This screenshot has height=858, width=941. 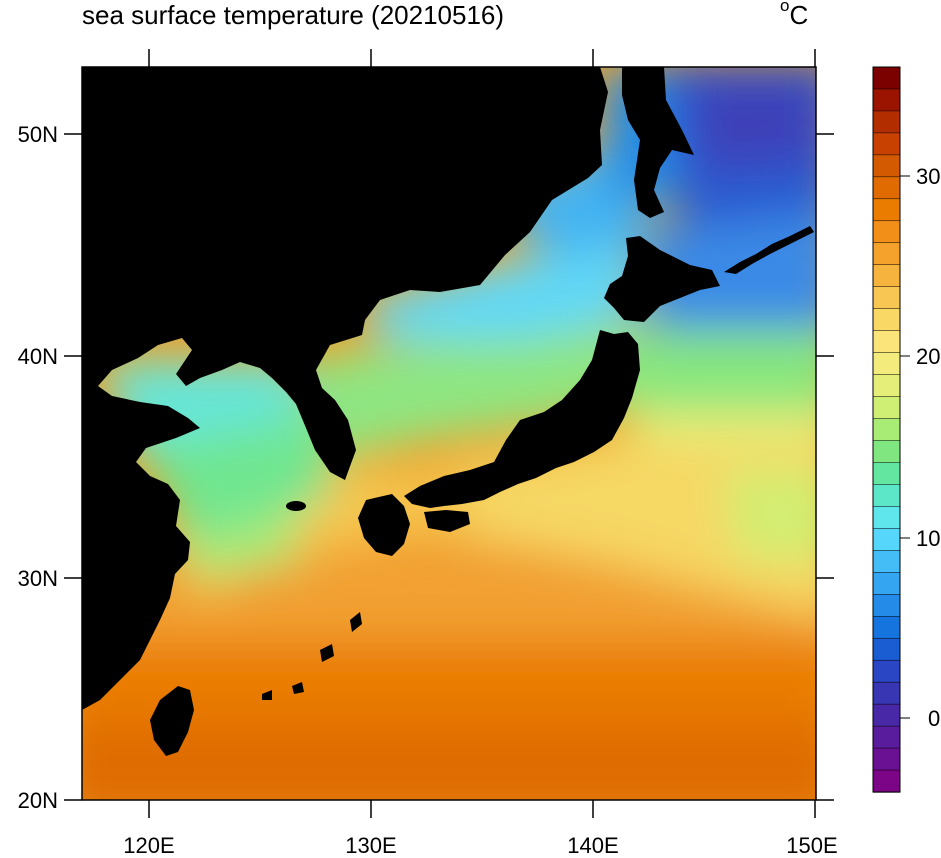 What do you see at coordinates (148, 845) in the screenshot?
I see `lon-label-120e: 120E` at bounding box center [148, 845].